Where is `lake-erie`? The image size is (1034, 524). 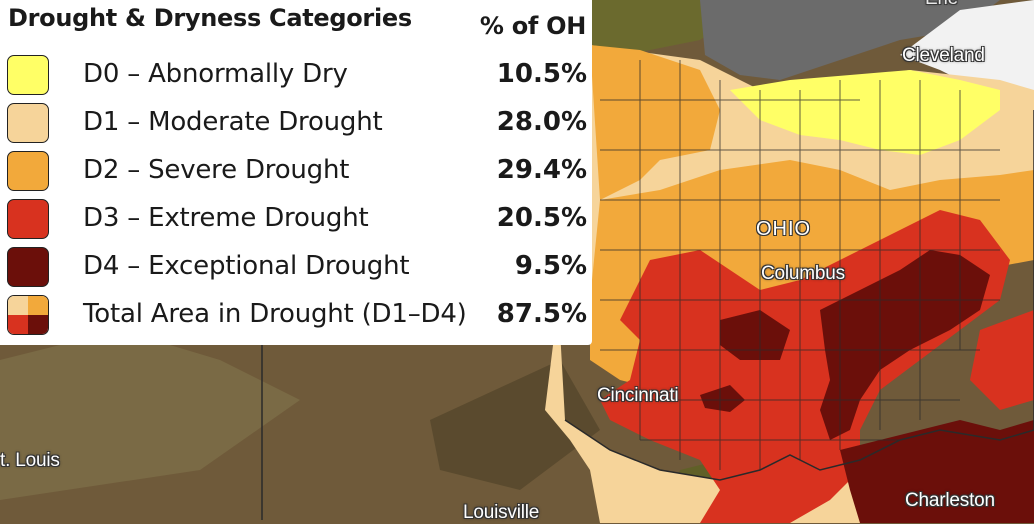
lake-erie is located at coordinates (850, 40).